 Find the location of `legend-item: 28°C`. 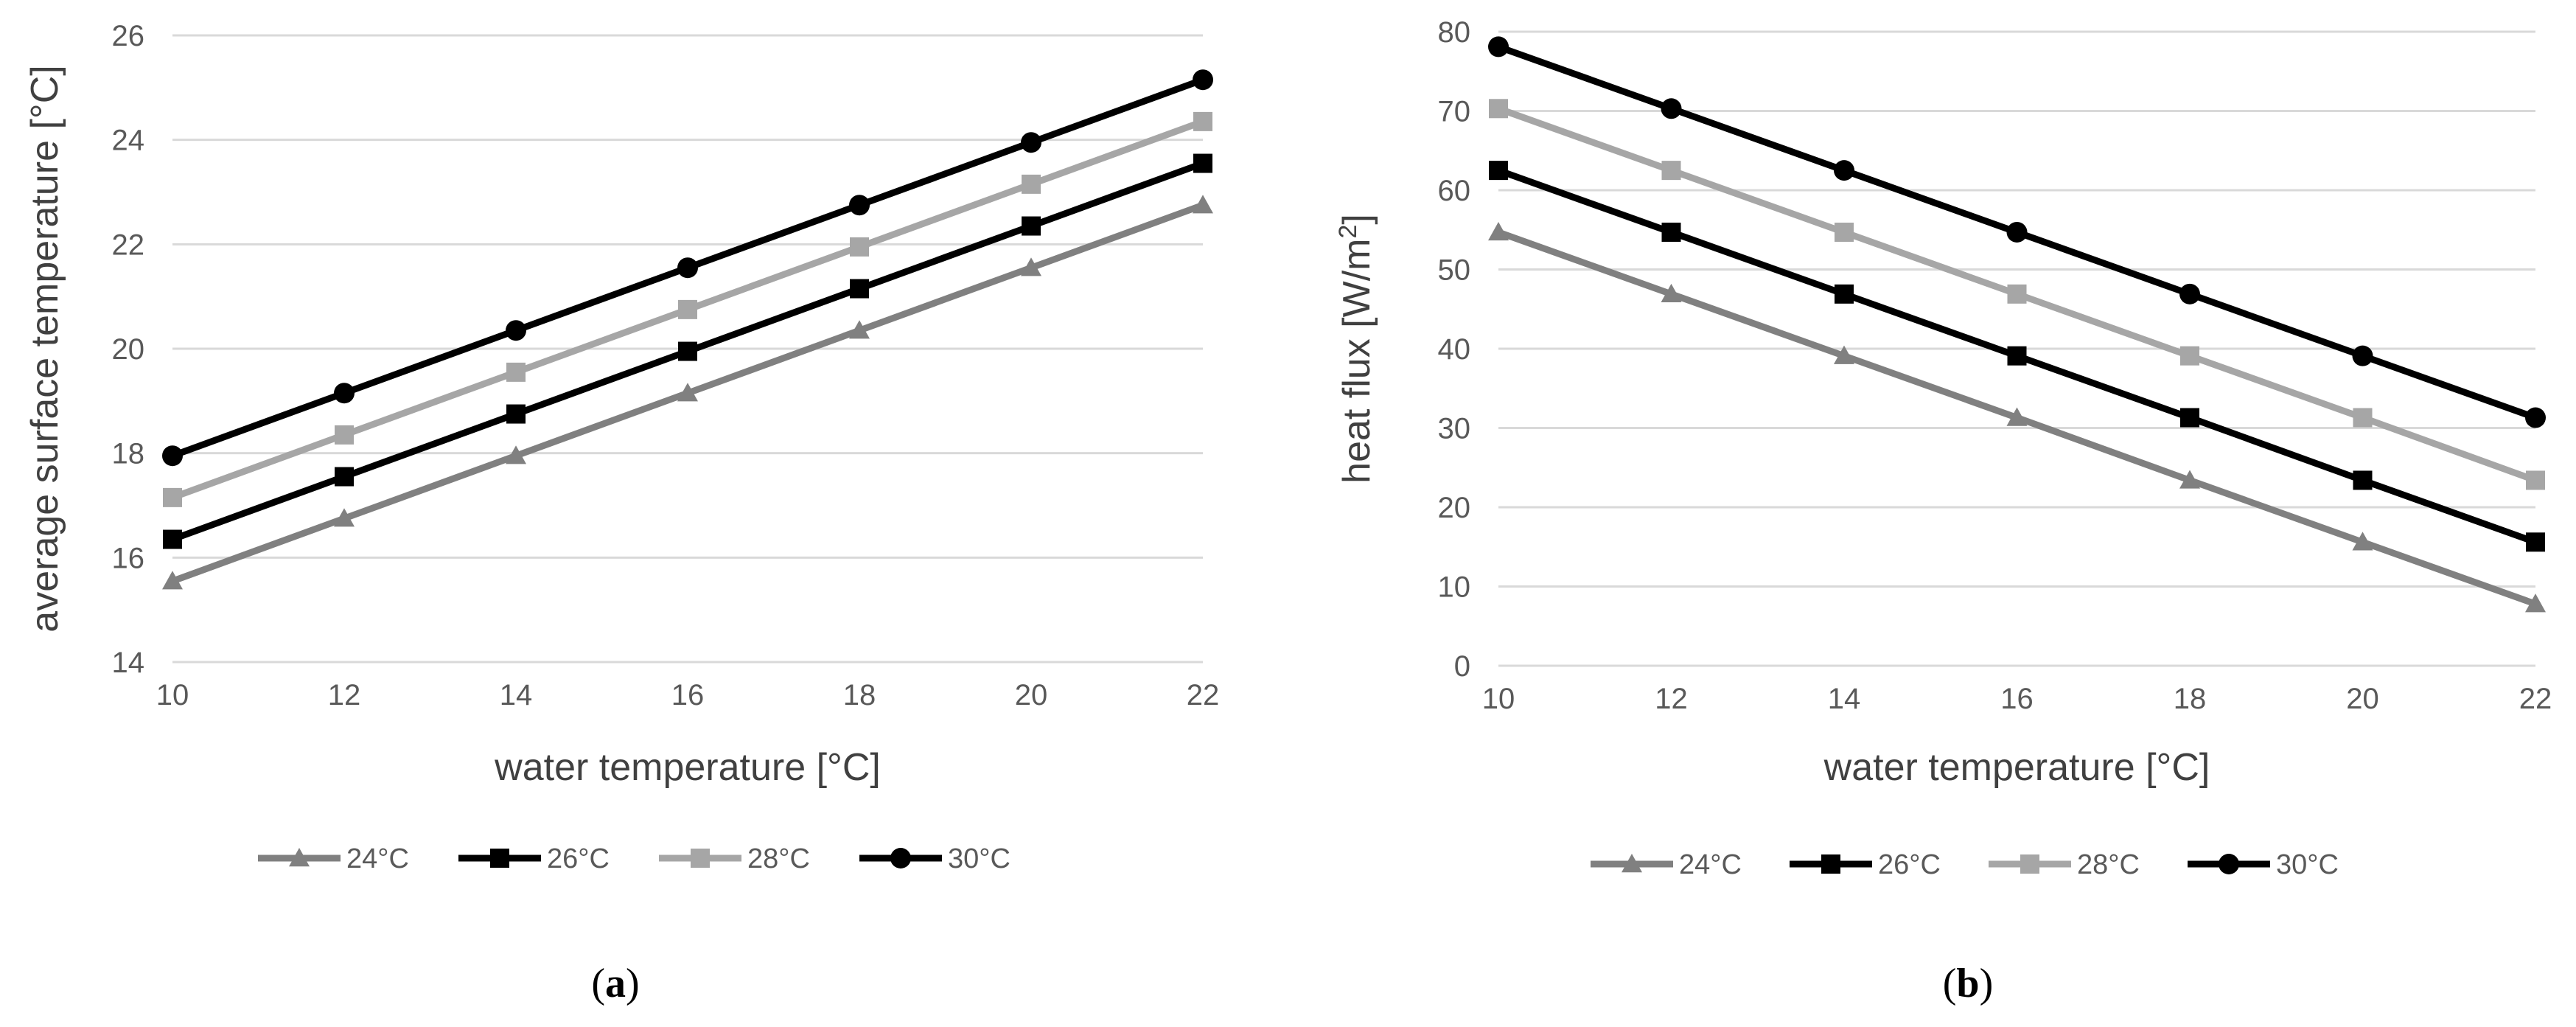

legend-item: 28°C is located at coordinates (734, 858).